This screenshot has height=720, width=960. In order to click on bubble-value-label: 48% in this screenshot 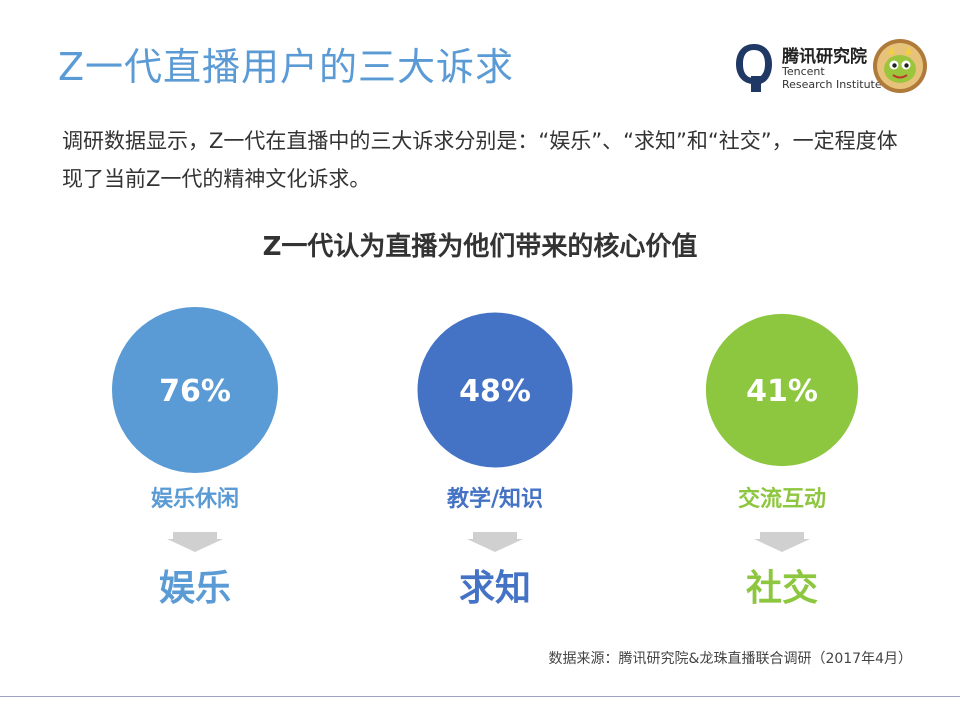, I will do `click(495, 391)`.